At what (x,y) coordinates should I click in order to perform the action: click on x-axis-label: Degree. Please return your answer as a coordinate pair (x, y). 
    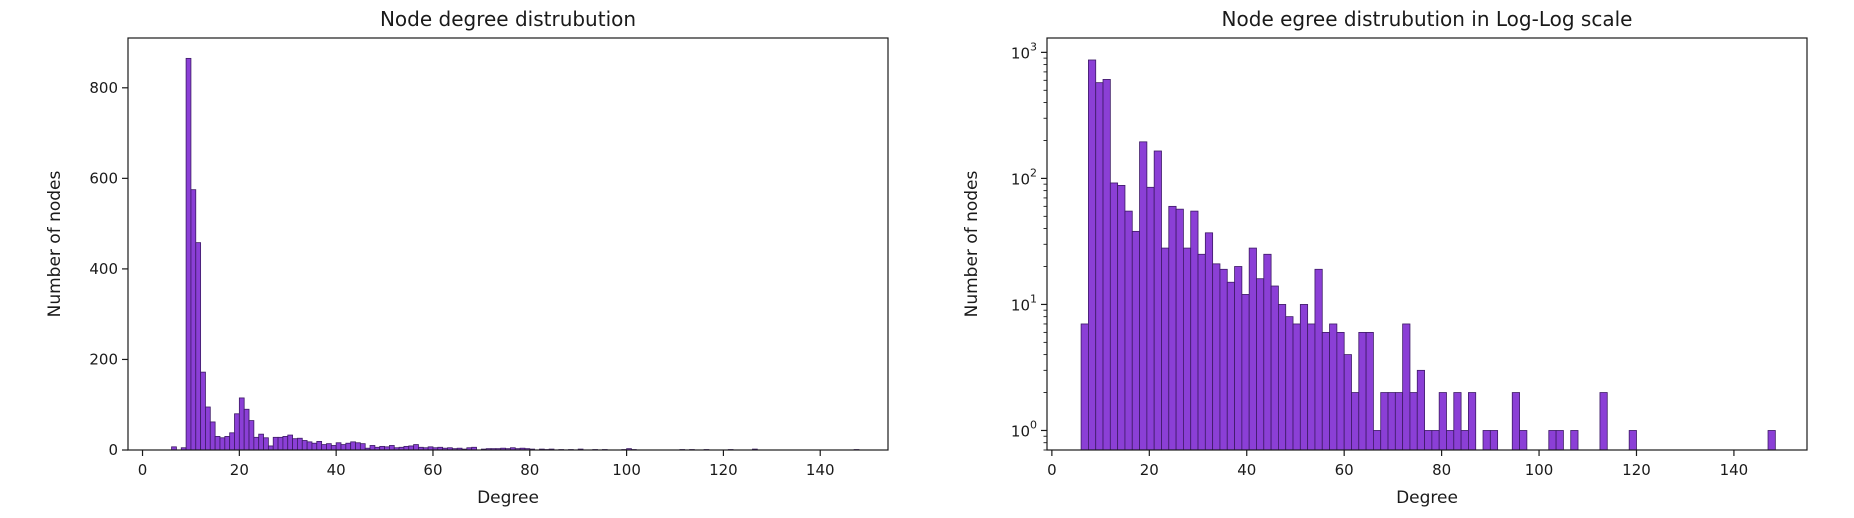
    Looking at the image, I should click on (1427, 498).